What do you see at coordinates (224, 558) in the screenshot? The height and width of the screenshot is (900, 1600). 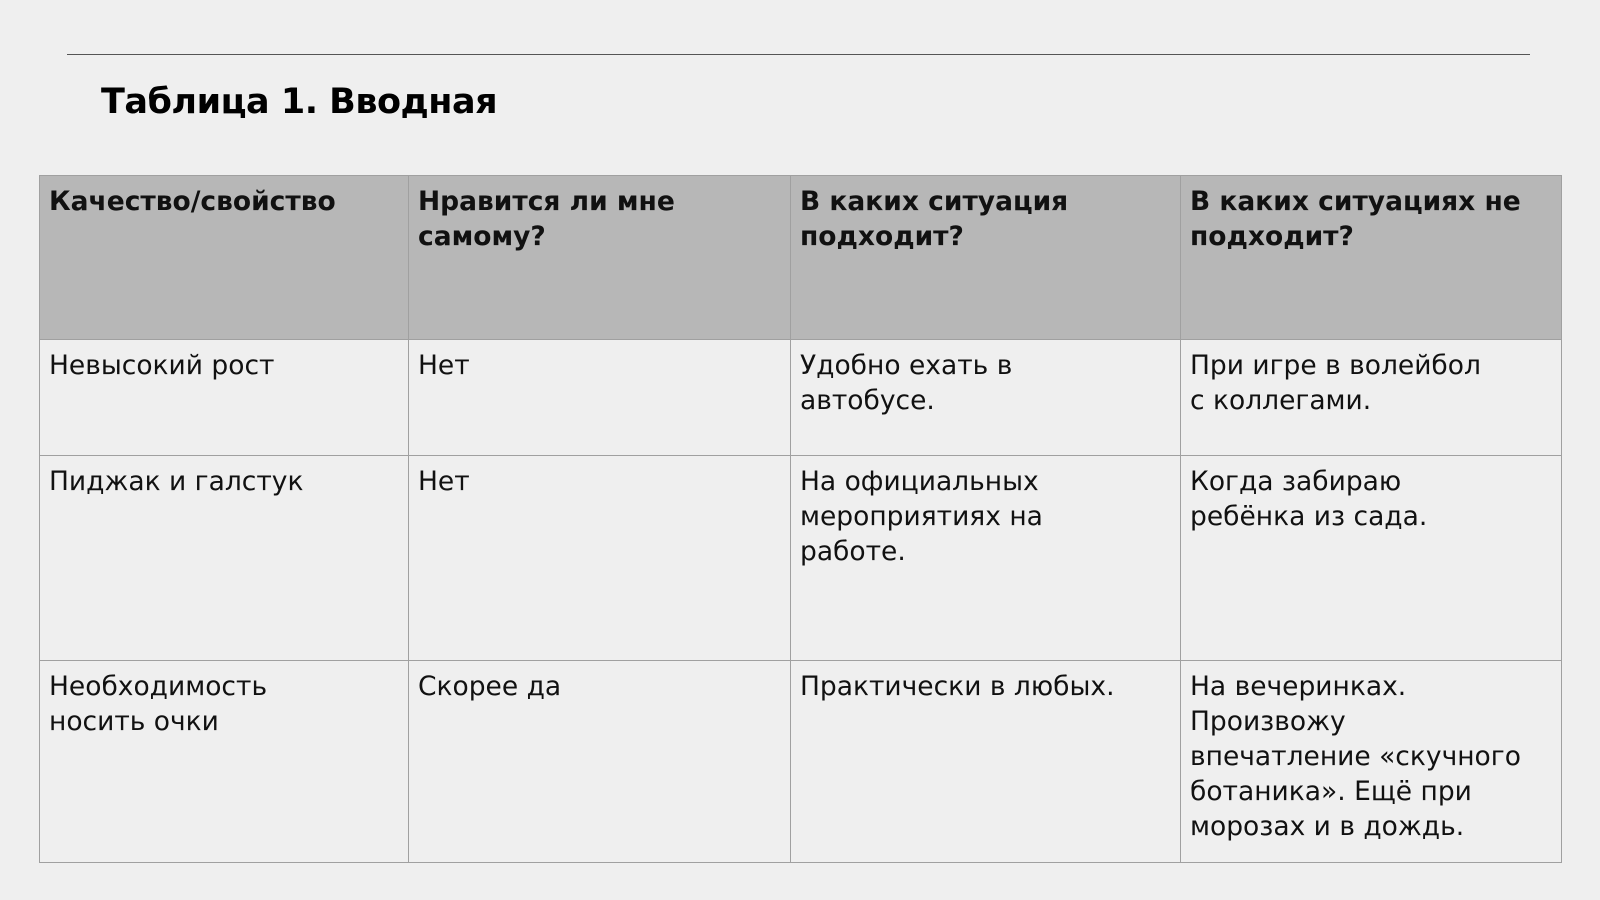 I see `cell-quality: Пиджак и галстук` at bounding box center [224, 558].